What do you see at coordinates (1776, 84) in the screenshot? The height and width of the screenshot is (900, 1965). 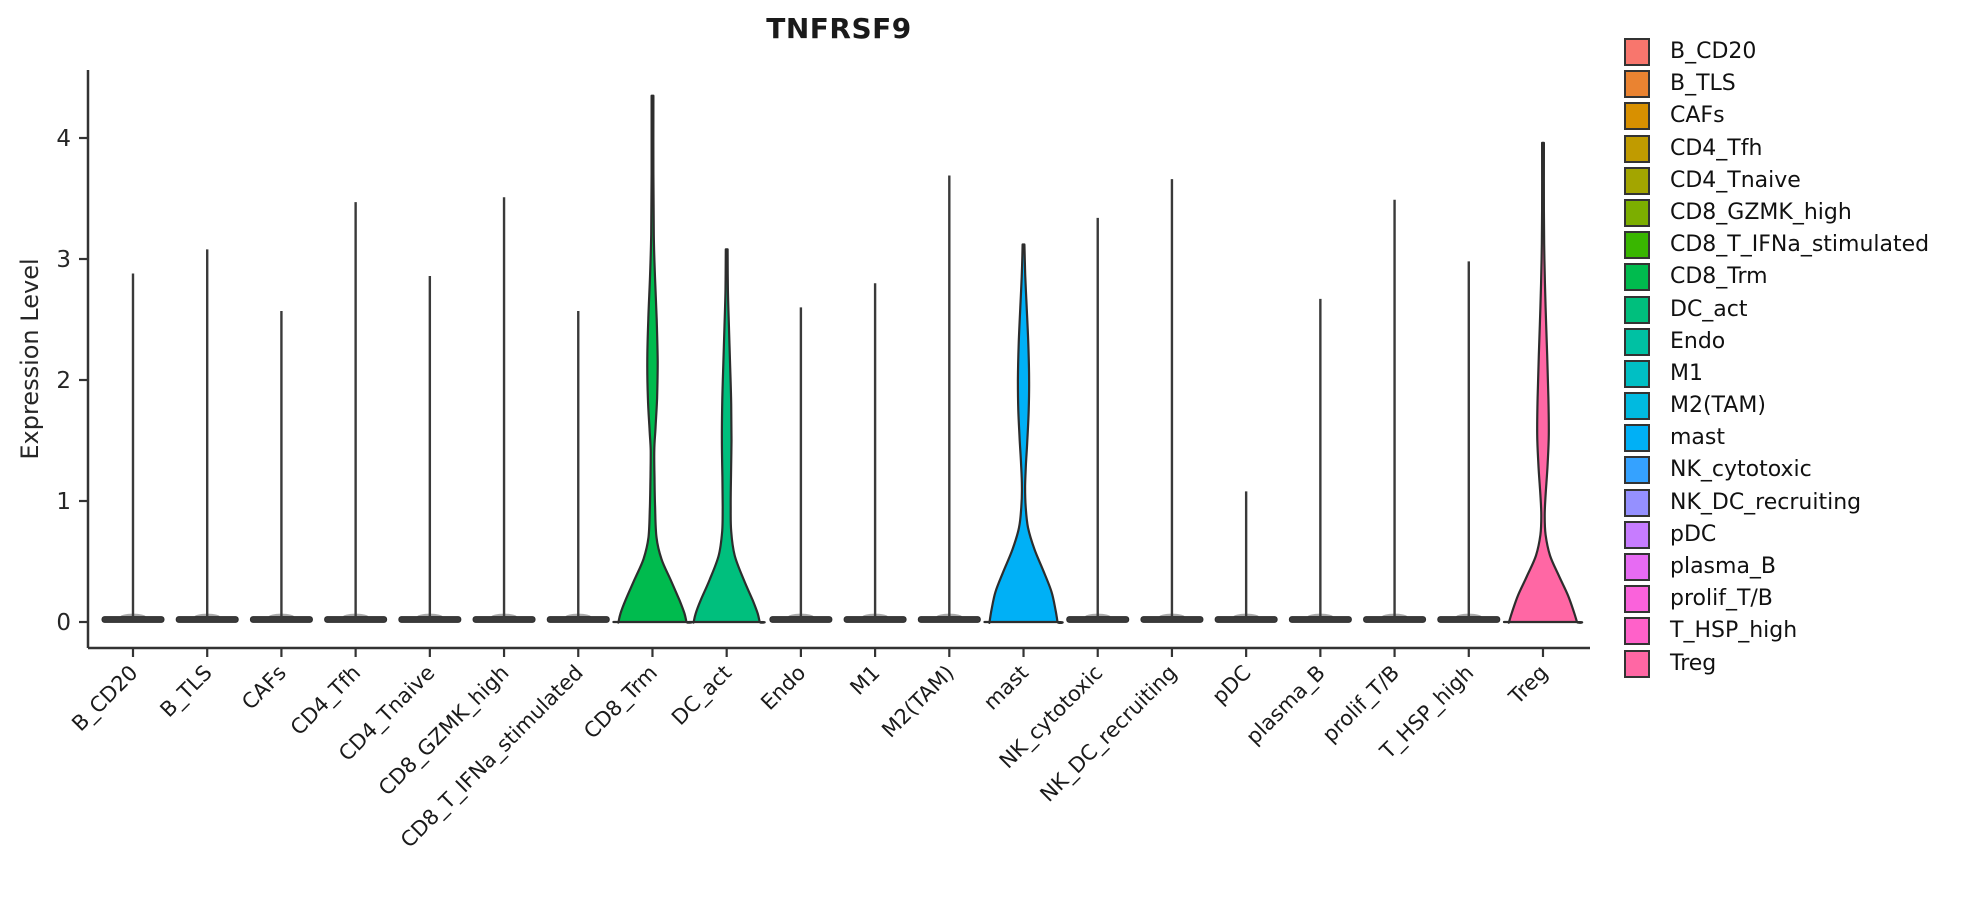 I see `legend-item: B_TLS` at bounding box center [1776, 84].